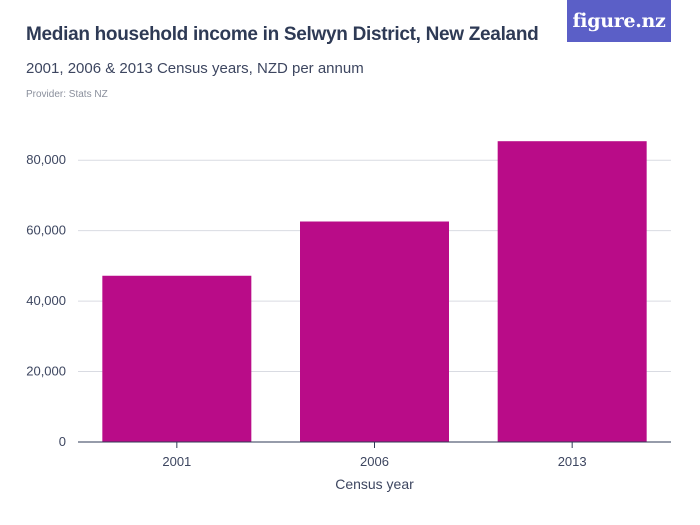 The image size is (700, 525). Describe the element at coordinates (177, 358) in the screenshot. I see `bar-2001` at that location.